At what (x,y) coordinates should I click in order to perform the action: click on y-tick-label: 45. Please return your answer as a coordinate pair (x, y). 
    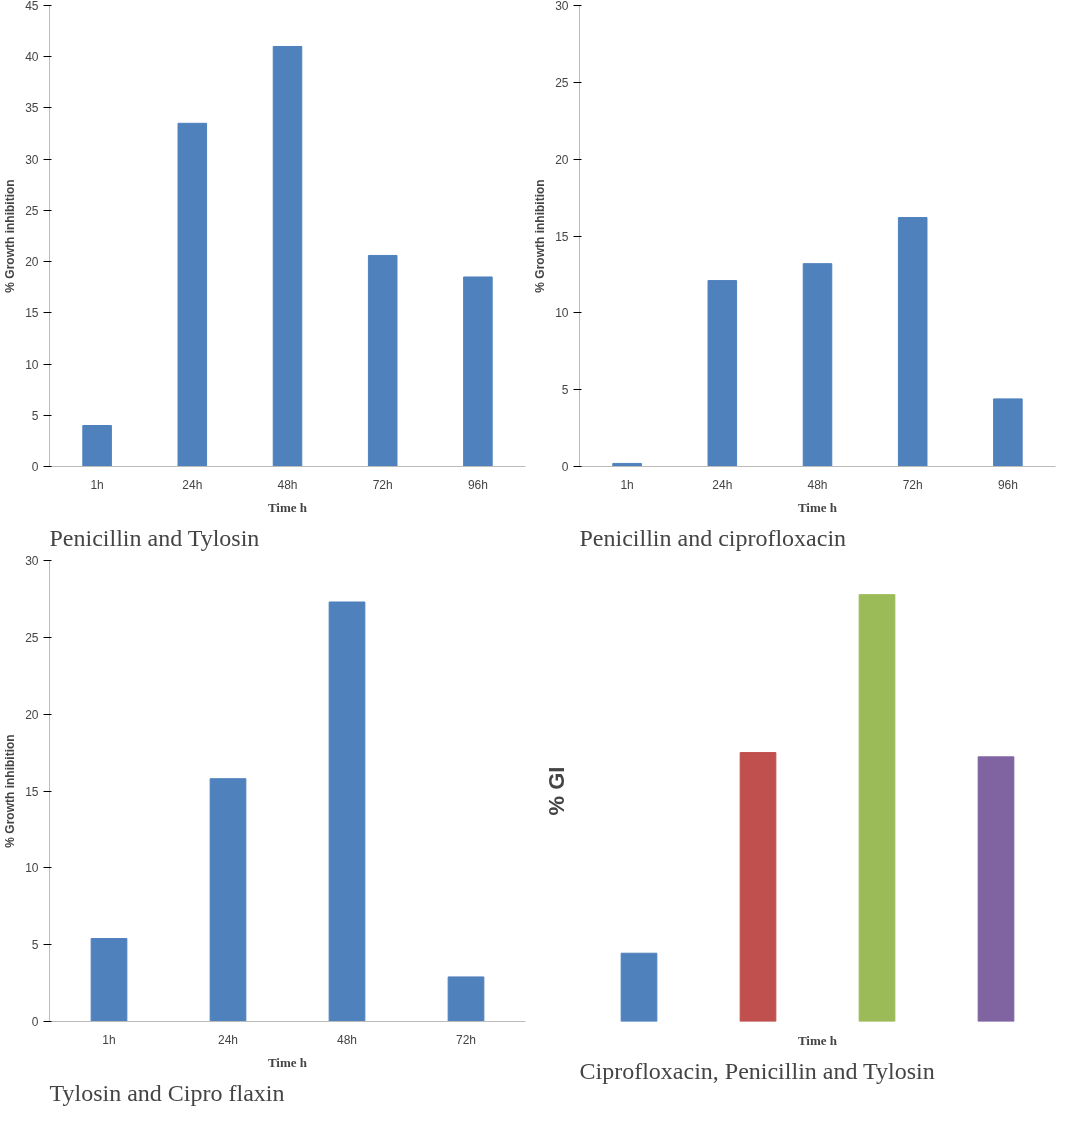
    Looking at the image, I should click on (32, 6).